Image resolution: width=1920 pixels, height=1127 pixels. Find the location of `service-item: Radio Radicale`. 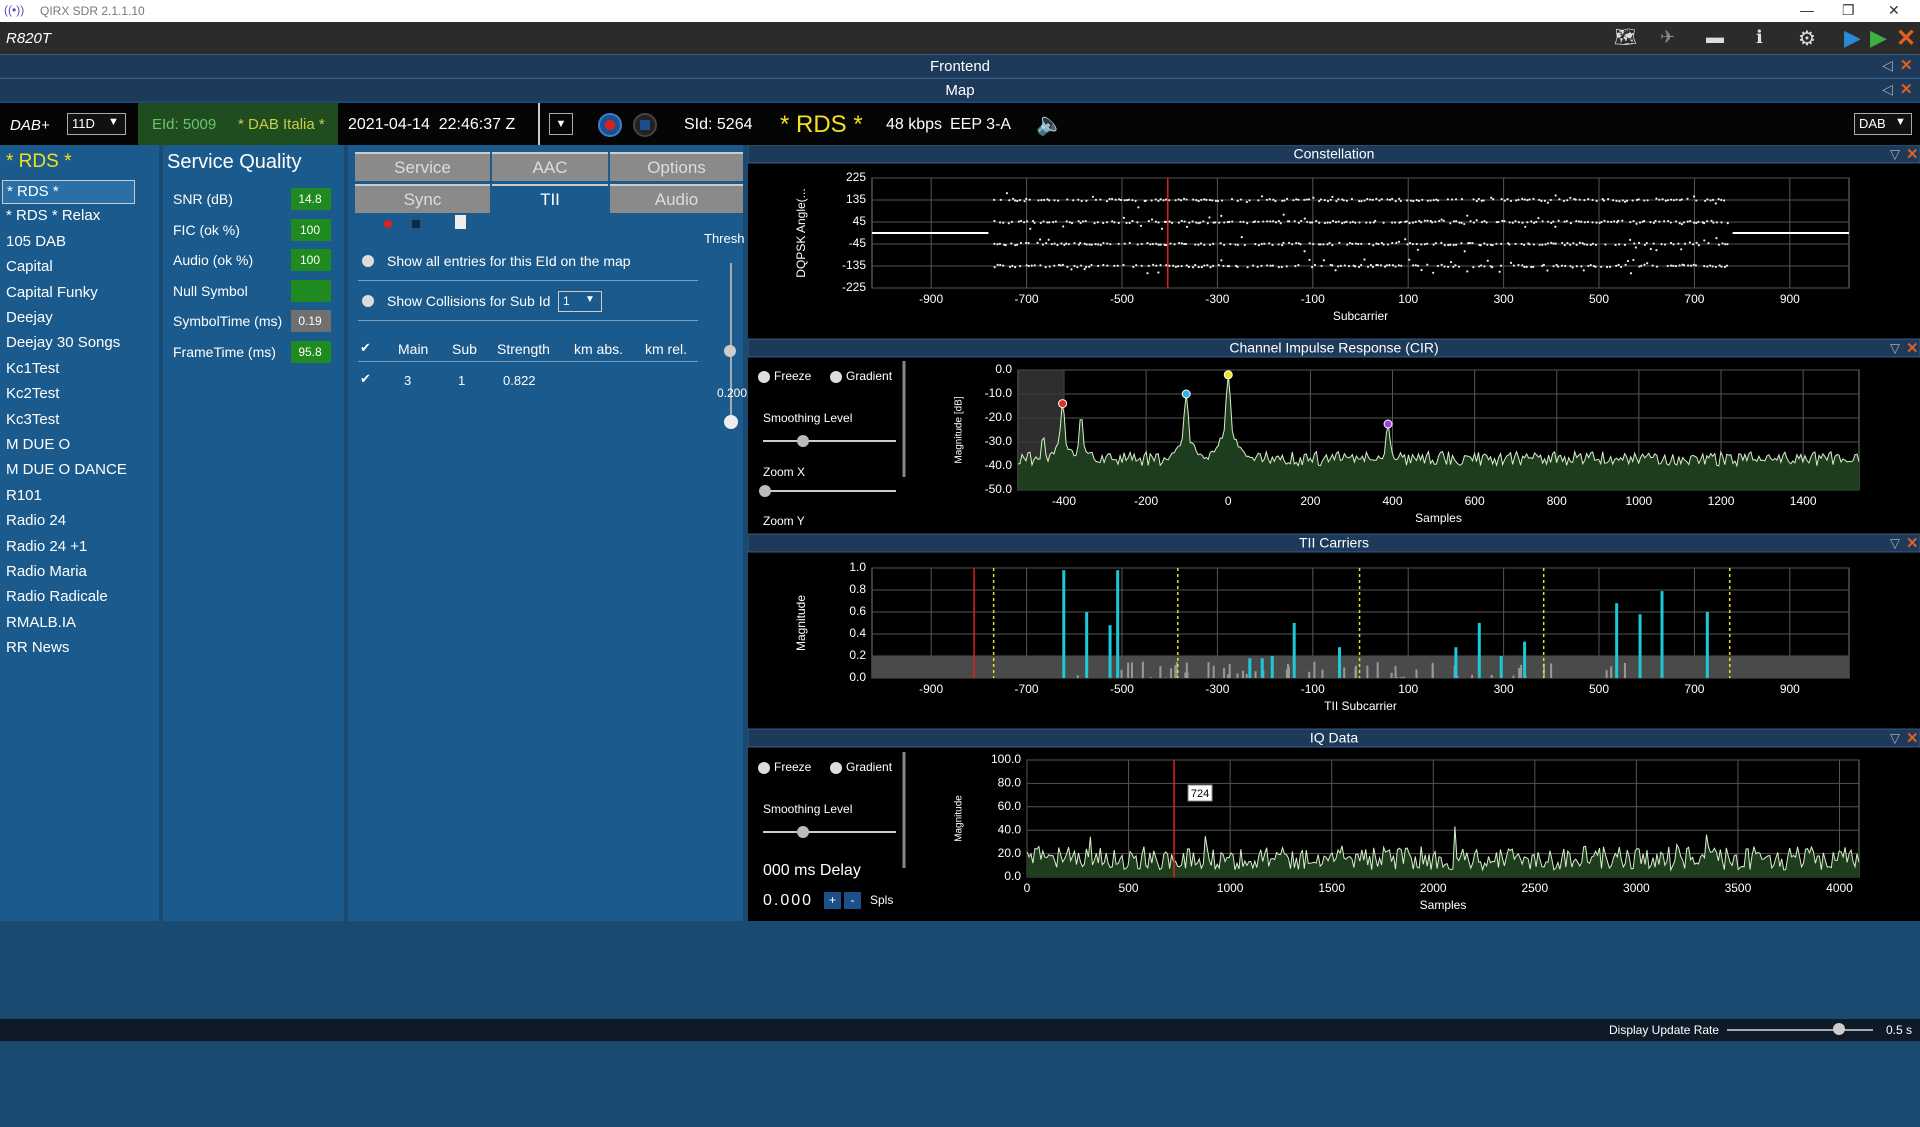

service-item: Radio Radicale is located at coordinates (67, 597).